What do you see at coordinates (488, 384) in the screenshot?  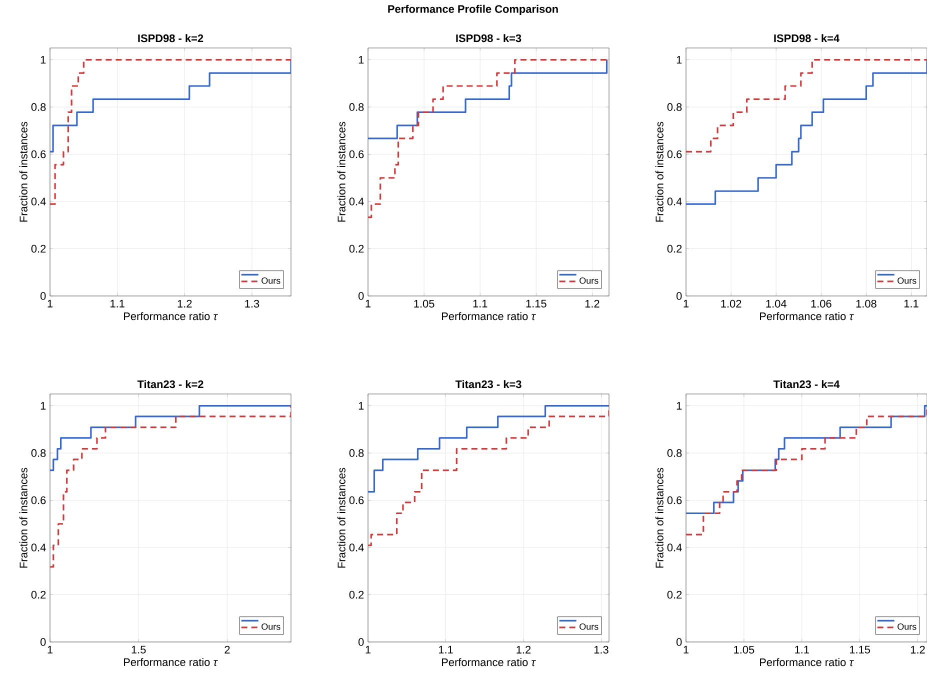 I see `chart-title: Titan23 - k=3` at bounding box center [488, 384].